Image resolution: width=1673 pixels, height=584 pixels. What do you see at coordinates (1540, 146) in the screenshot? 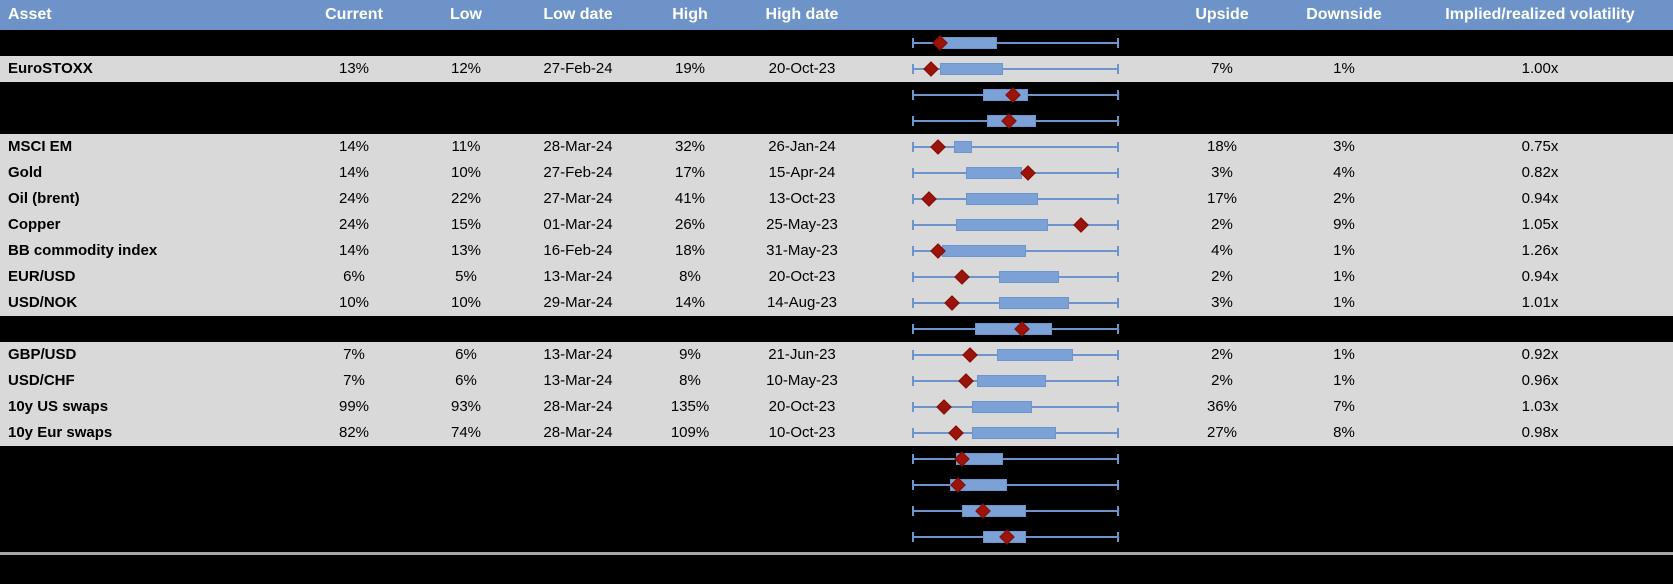
I see `implied-realized-value: 0.75x` at bounding box center [1540, 146].